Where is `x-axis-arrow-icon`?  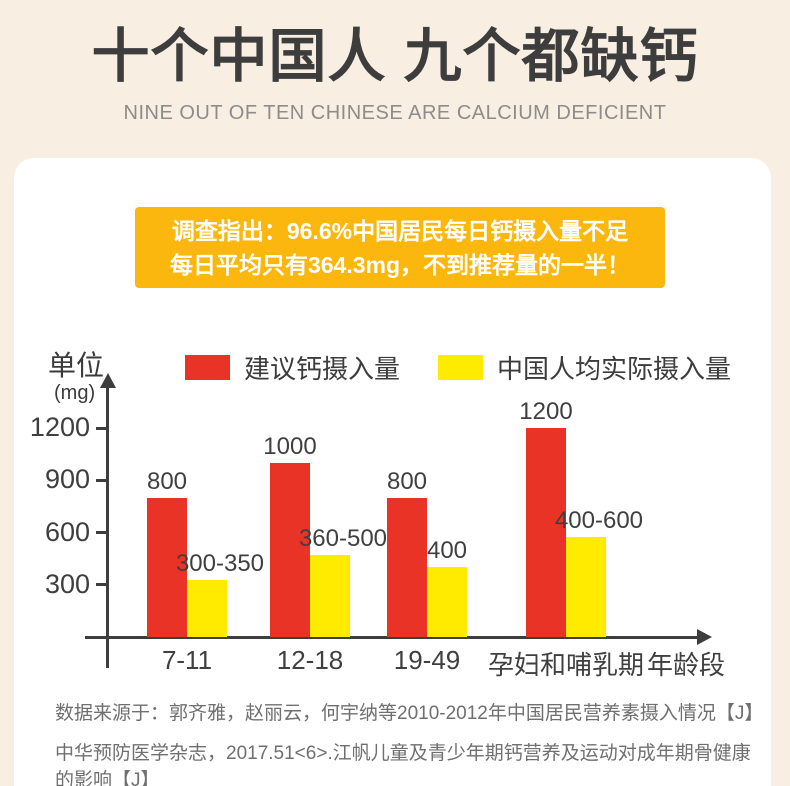 x-axis-arrow-icon is located at coordinates (704, 637).